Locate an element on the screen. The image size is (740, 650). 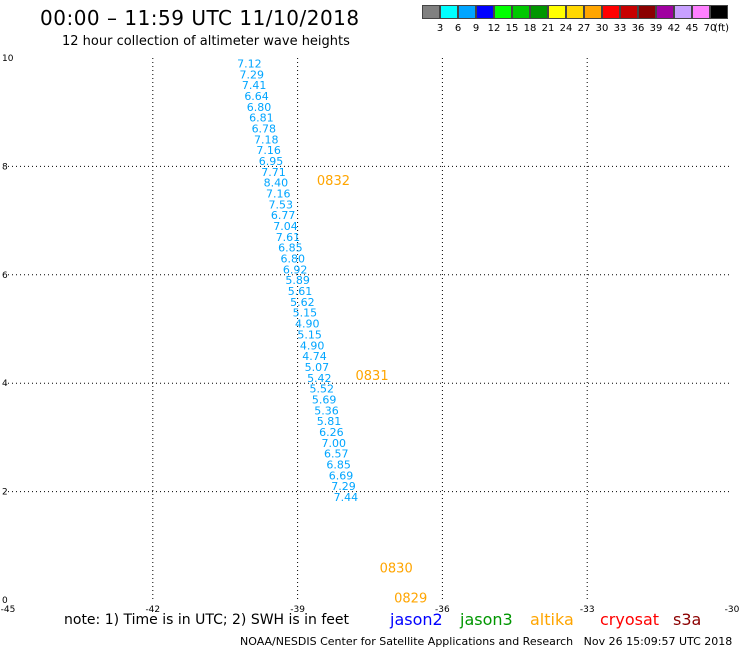
pass-time-label: 0830 is located at coordinates (396, 568).